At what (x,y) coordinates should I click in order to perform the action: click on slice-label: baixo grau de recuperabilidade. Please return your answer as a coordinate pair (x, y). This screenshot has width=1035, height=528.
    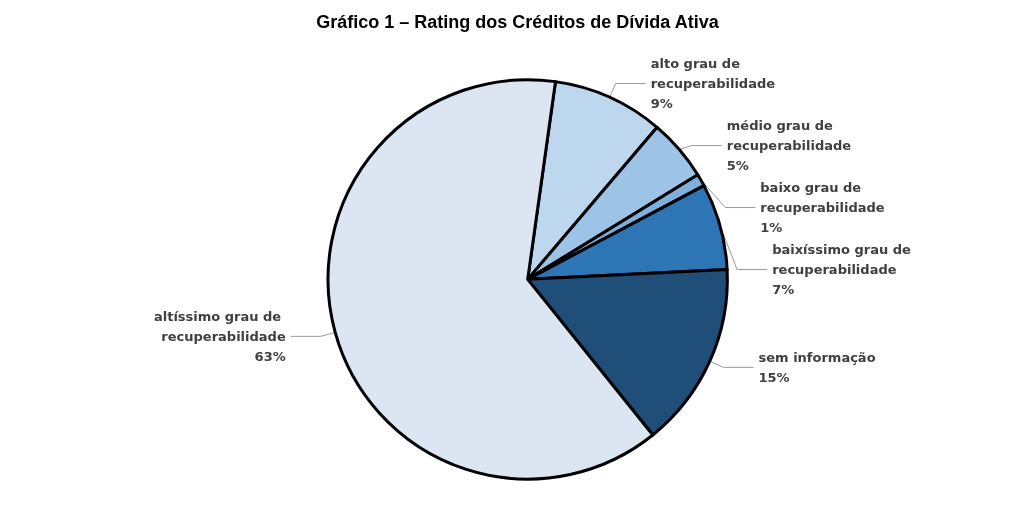
    Looking at the image, I should click on (822, 198).